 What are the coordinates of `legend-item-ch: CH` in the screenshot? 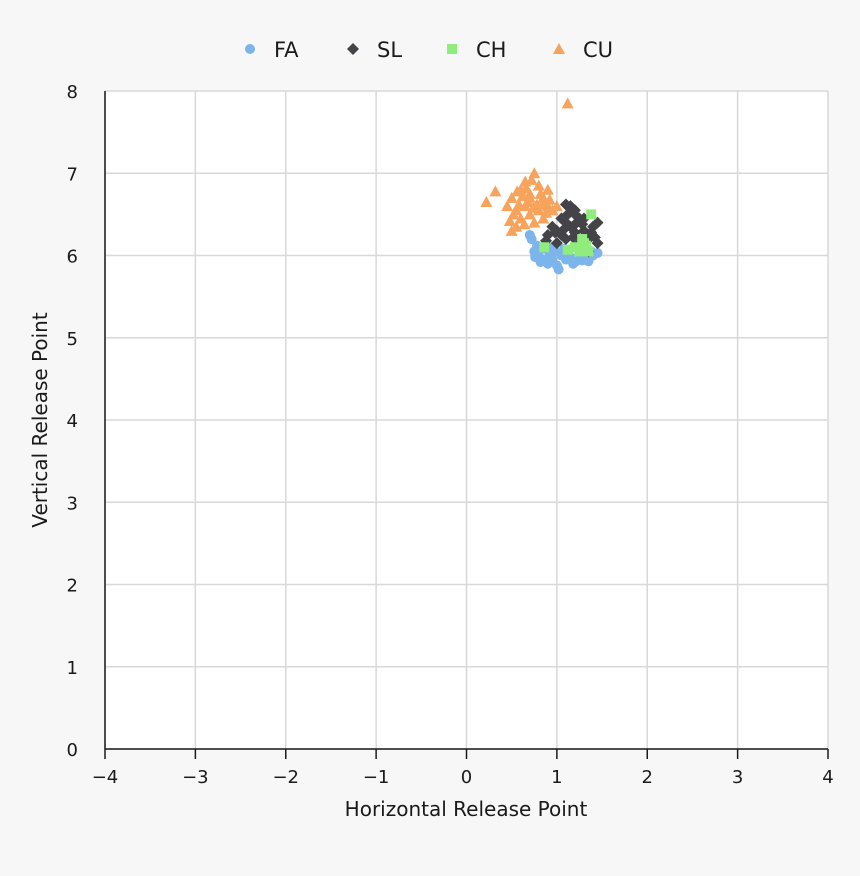 It's located at (476, 50).